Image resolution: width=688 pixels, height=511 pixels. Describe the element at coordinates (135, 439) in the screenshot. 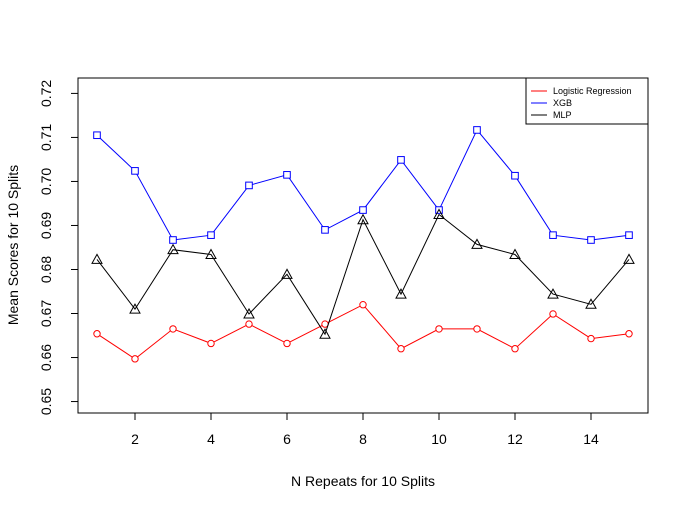

I see `x-tick-label: 2` at that location.